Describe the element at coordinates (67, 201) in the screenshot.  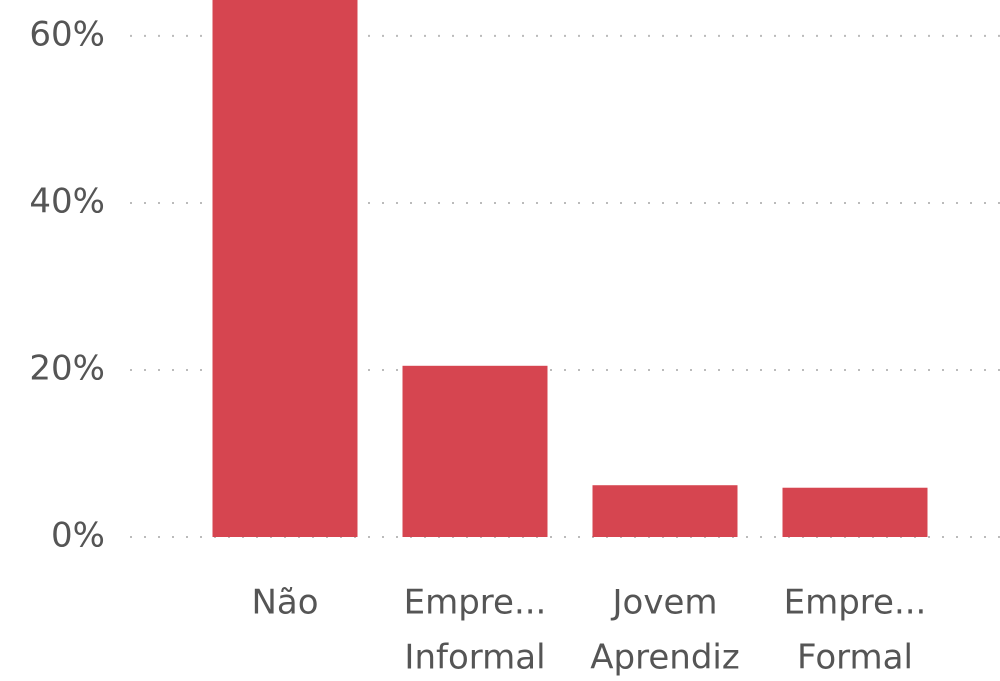
I see `y-tick-label: 40%` at that location.